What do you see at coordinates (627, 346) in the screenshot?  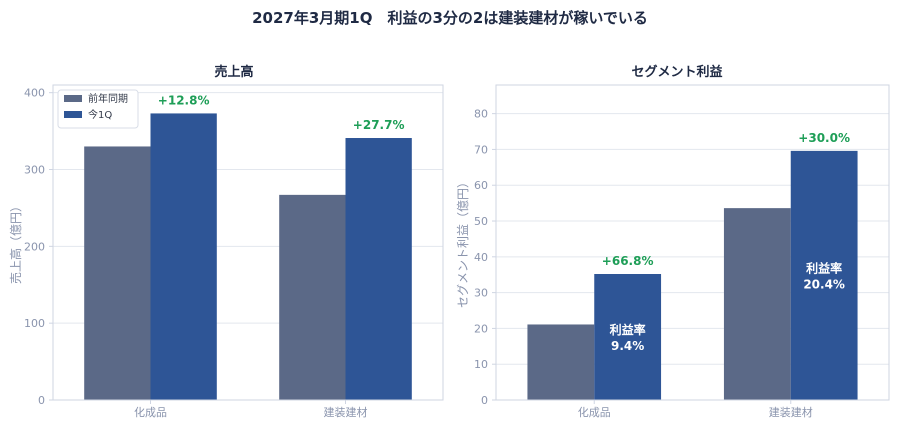 I see `profit-margin-value: 9.4%` at bounding box center [627, 346].